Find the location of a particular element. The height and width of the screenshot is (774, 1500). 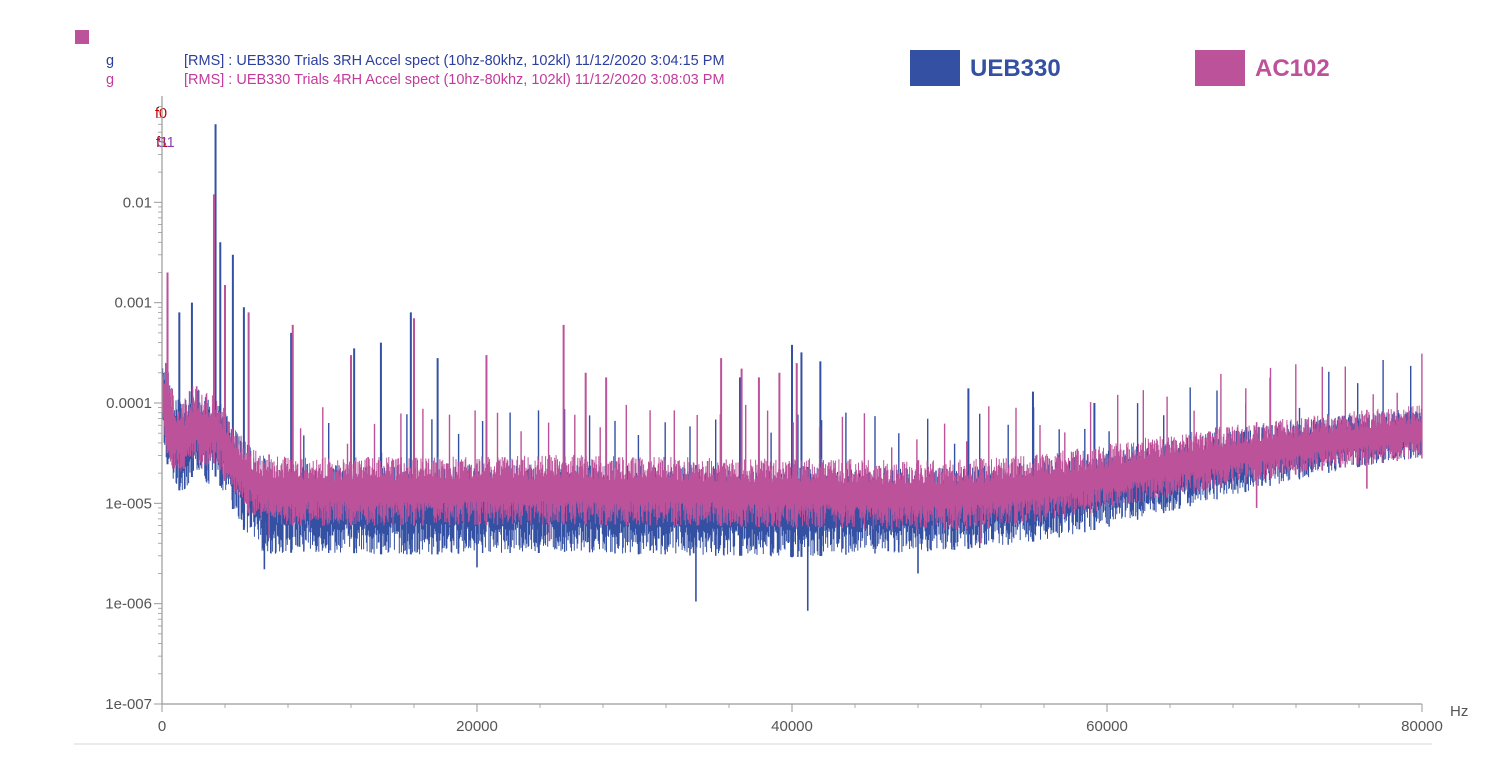

y-axis-ticks: 1e-007 1e-006 1e-005 0.0001 0.001 0.01 is located at coordinates (133, 409).